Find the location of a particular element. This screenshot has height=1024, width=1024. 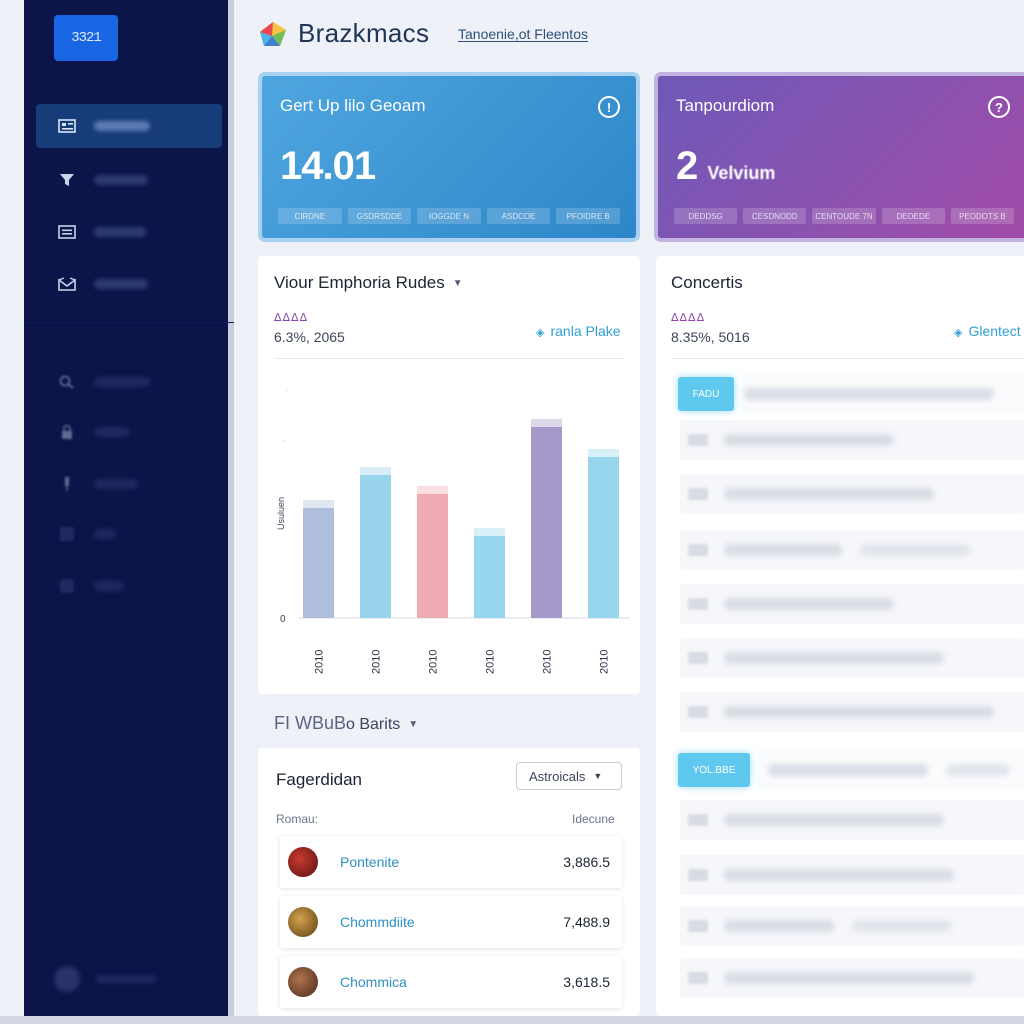

info-icon: ! is located at coordinates (609, 107).